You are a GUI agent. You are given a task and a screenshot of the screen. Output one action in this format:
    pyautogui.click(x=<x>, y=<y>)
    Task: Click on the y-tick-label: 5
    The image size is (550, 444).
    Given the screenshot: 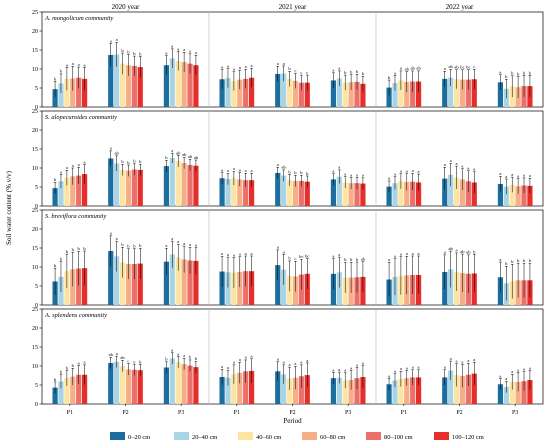 What is the action you would take?
    pyautogui.click(x=36, y=89)
    